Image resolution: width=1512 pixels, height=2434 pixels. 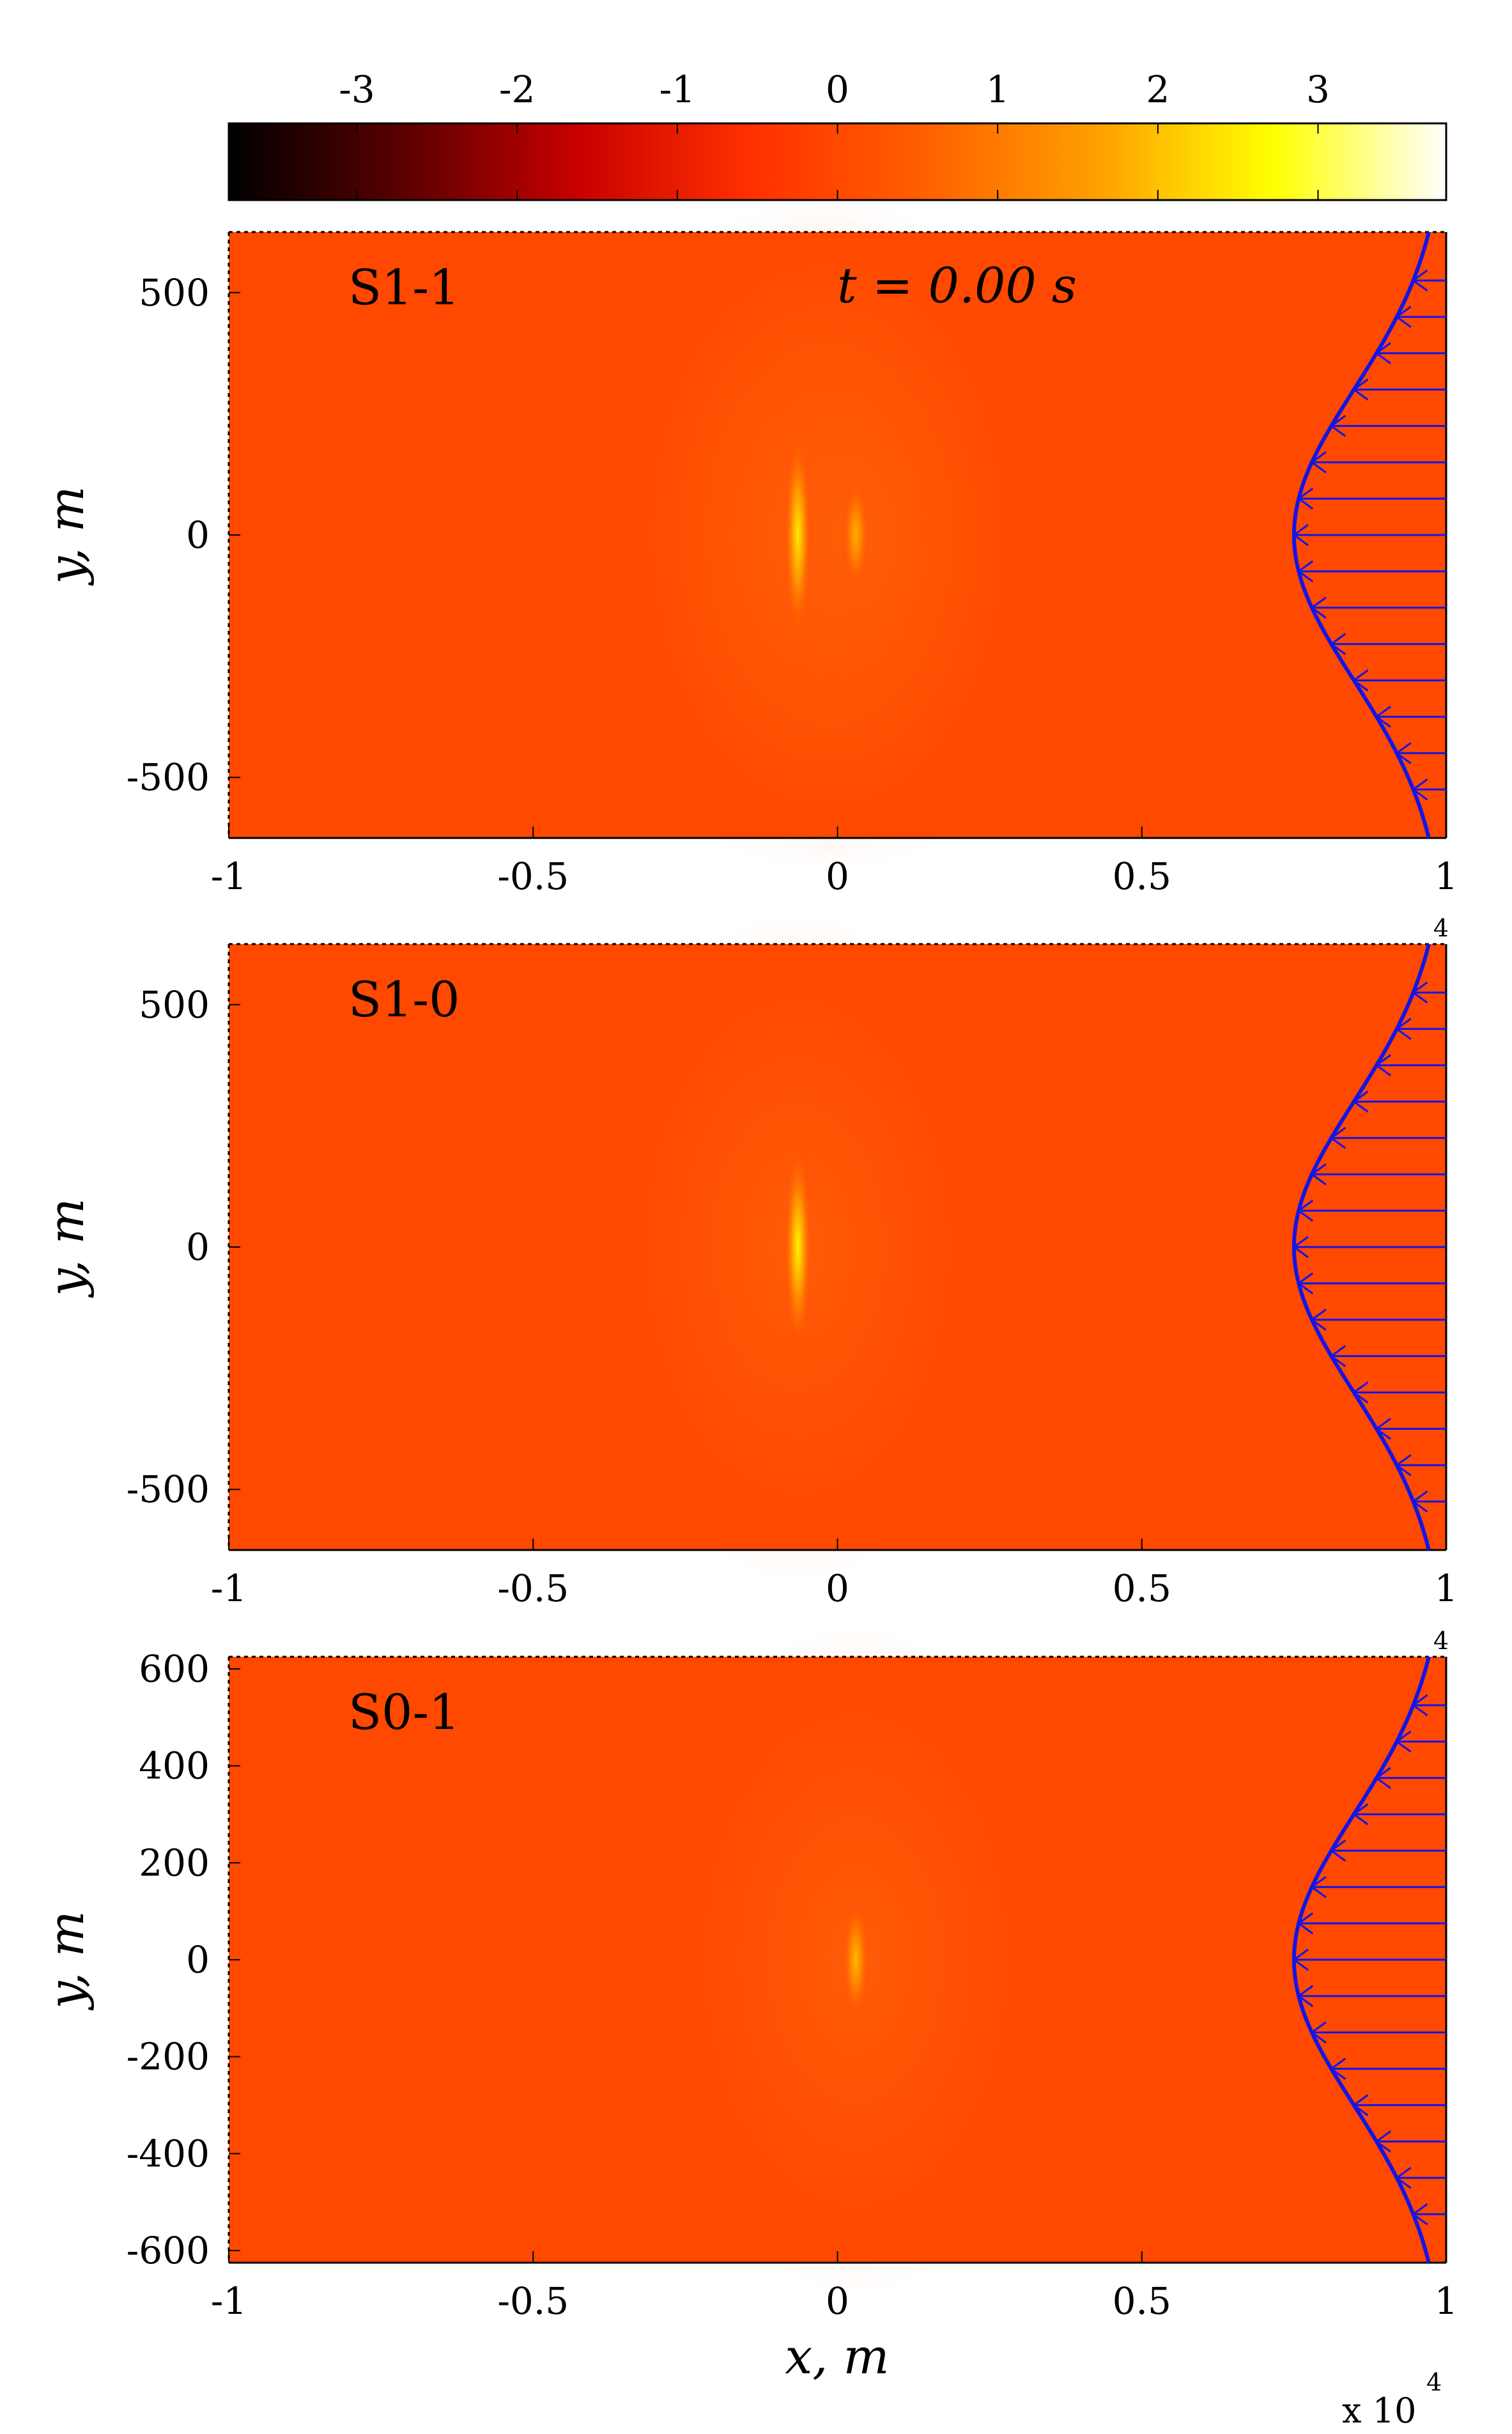 What do you see at coordinates (175, 1669) in the screenshot?
I see `y-tick-label: 600` at bounding box center [175, 1669].